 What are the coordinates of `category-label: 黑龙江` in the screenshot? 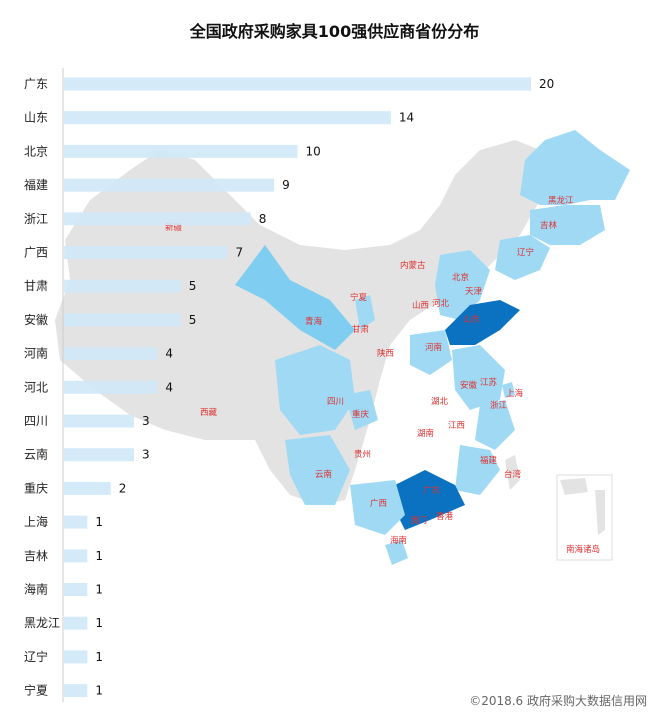 It's located at (42, 623).